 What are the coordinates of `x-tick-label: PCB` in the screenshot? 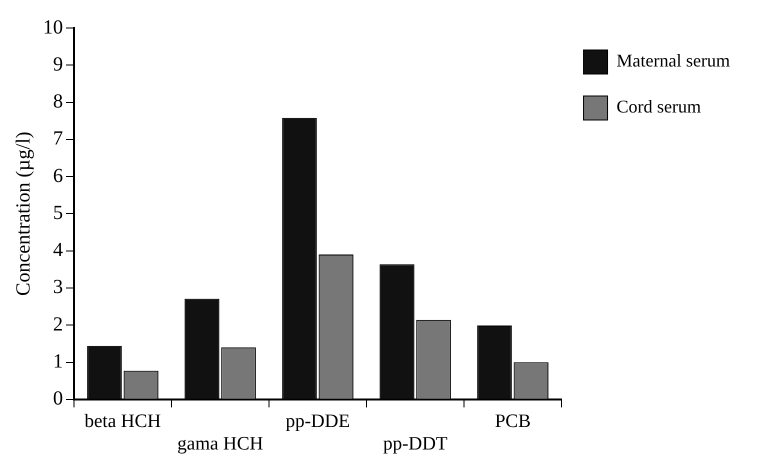 It's located at (512, 421).